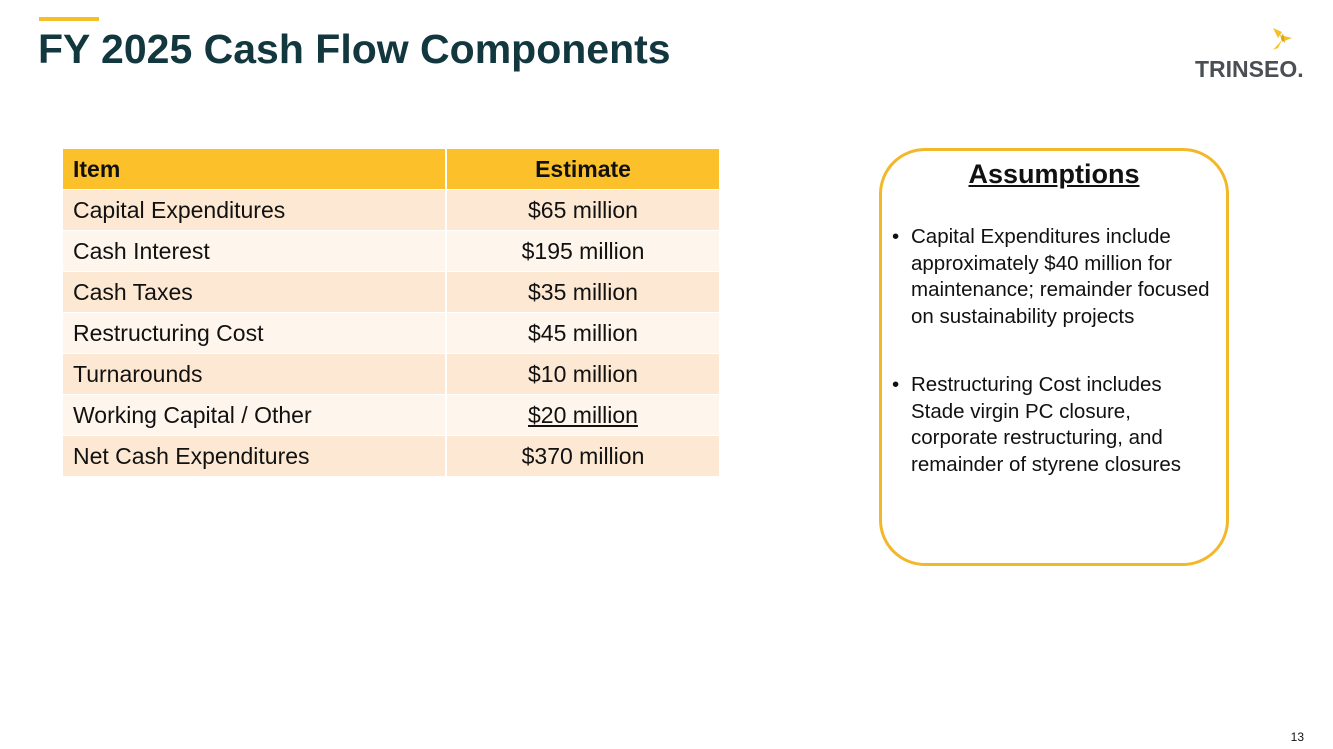  I want to click on page-number: 13, so click(1297, 737).